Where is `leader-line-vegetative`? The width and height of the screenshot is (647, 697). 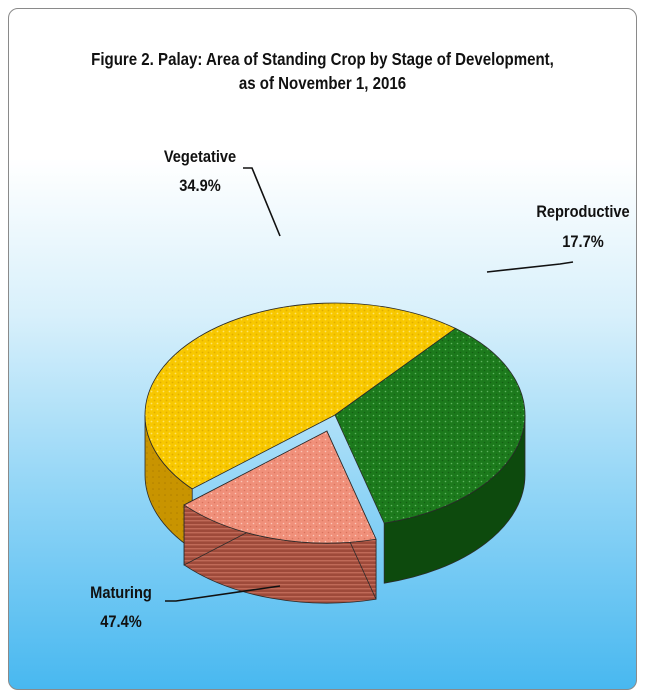
leader-line-vegetative is located at coordinates (262, 202).